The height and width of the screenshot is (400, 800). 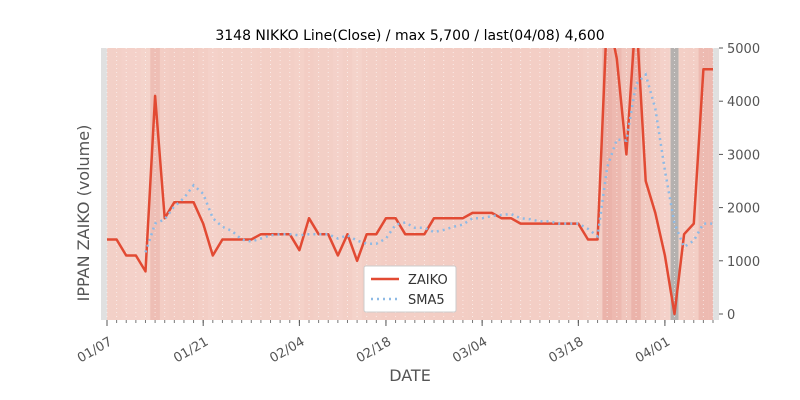 What do you see at coordinates (743, 262) in the screenshot?
I see `y-tick-label: 1000` at bounding box center [743, 262].